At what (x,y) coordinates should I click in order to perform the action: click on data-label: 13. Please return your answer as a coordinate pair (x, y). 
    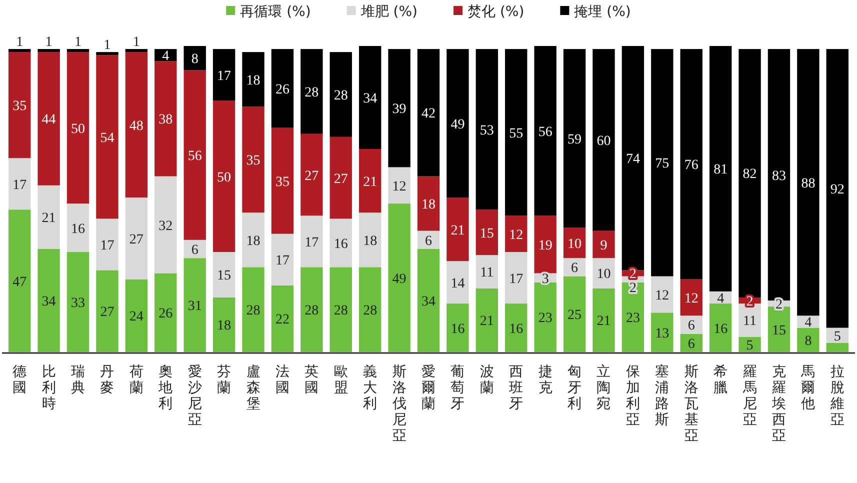
    Looking at the image, I should click on (662, 334).